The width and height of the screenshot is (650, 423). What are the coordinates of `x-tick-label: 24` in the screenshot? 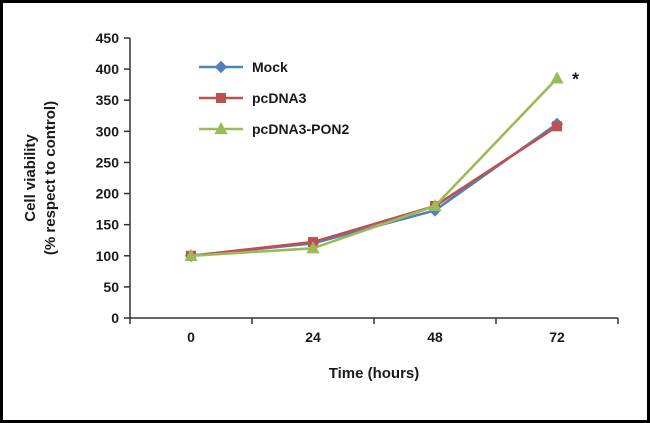 It's located at (313, 337).